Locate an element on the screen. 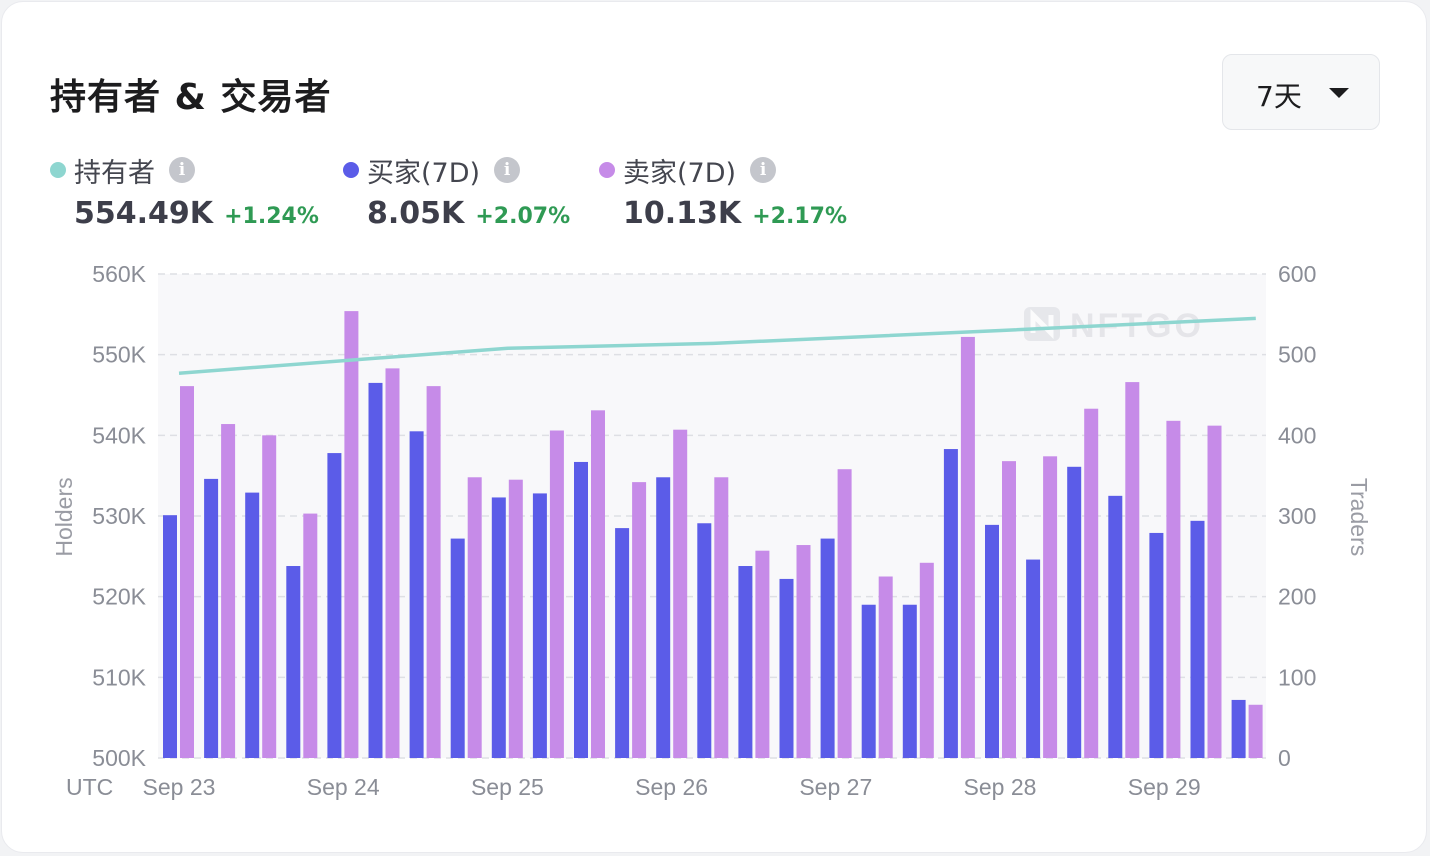  metric-holders-label: 持有者 is located at coordinates (114, 173).